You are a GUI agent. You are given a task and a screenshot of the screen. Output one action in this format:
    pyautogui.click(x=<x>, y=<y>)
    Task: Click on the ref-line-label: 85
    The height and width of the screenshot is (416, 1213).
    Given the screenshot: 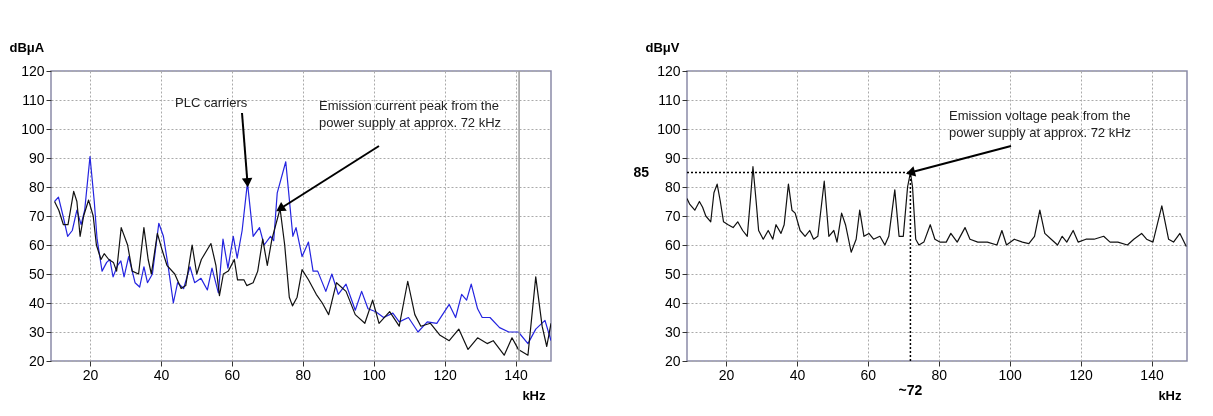 What is the action you would take?
    pyautogui.click(x=641, y=171)
    